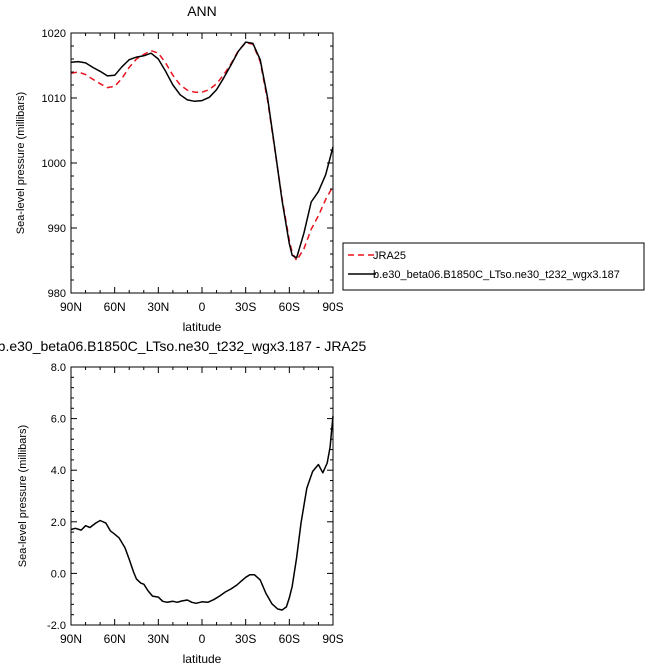  Describe the element at coordinates (54, 99) in the screenshot. I see `top-y-tick-label: 1010` at that location.